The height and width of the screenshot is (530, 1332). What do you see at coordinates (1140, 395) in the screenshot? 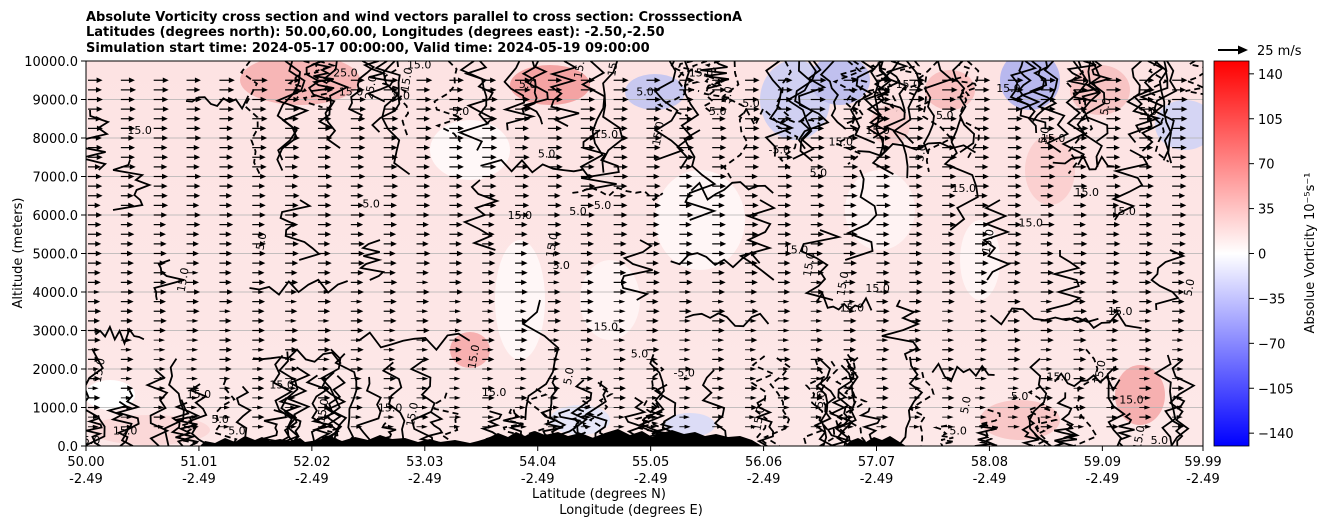
I see `vorticity-patch` at bounding box center [1140, 395].